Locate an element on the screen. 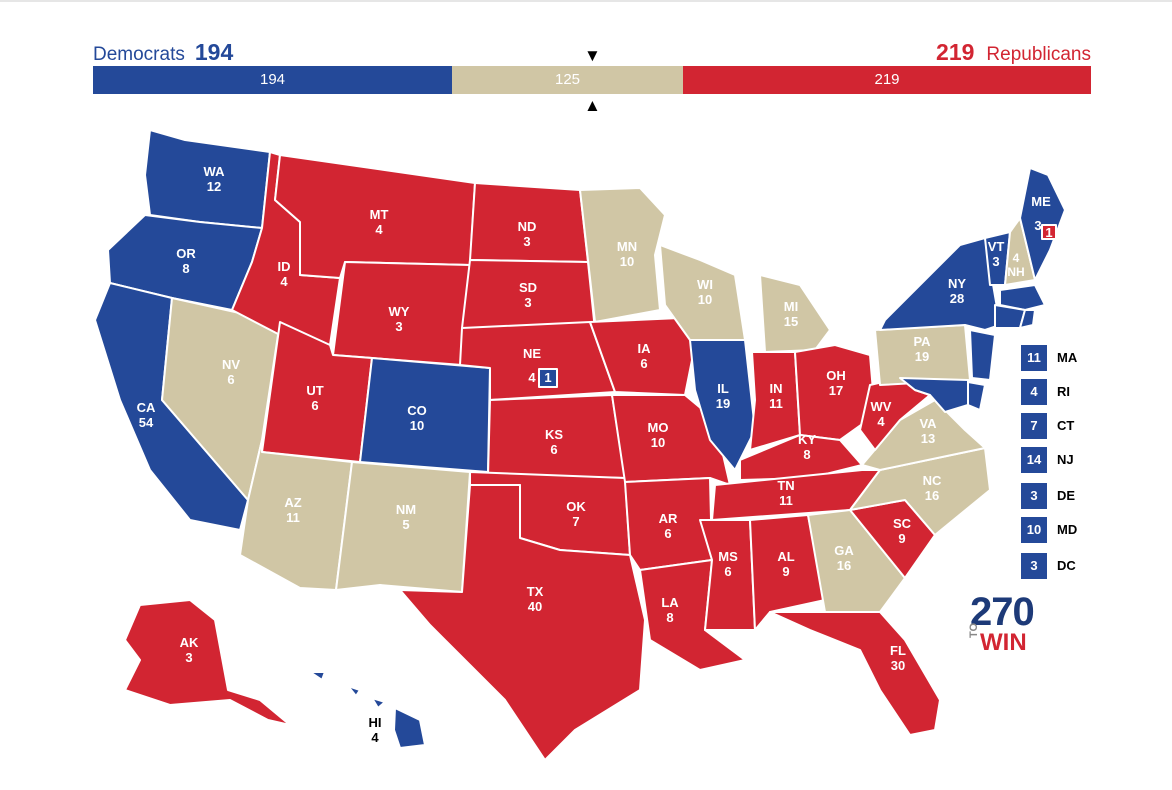 This screenshot has height=790, width=1172. label-ca-ev: 54 is located at coordinates (146, 422).